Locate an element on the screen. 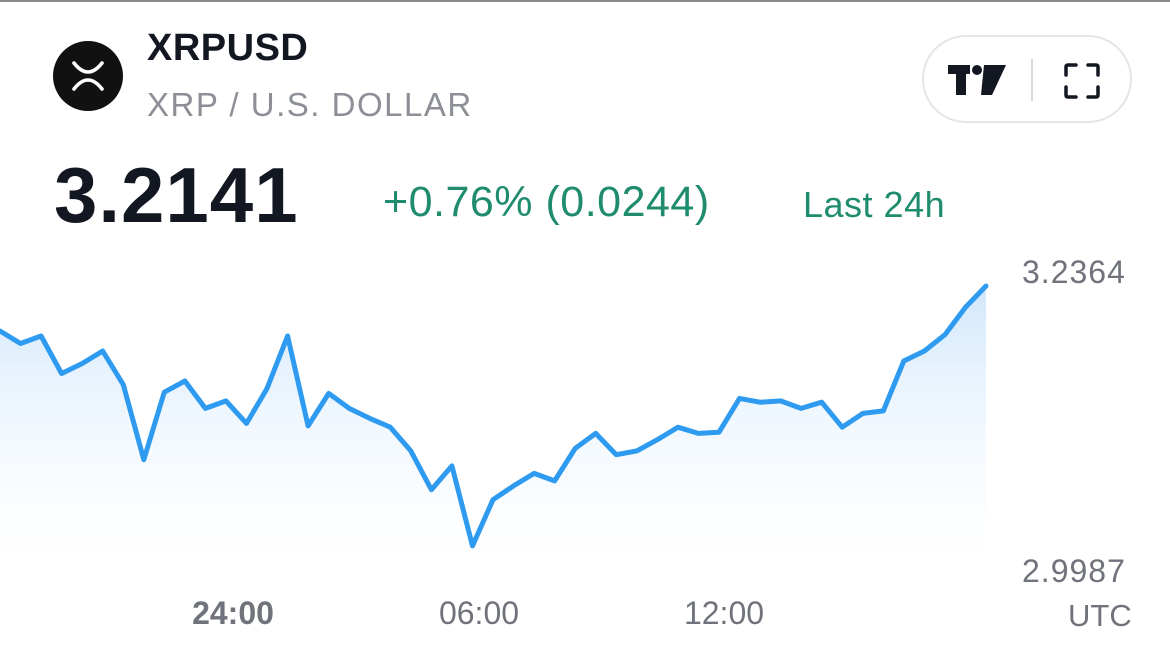 This screenshot has height=650, width=1170. x-tick-12-00: 12:00 is located at coordinates (724, 613).